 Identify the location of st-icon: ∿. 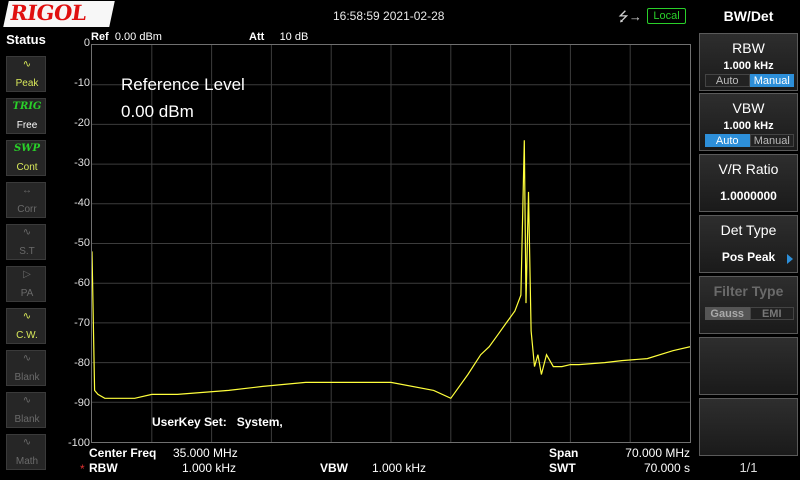
(27, 232).